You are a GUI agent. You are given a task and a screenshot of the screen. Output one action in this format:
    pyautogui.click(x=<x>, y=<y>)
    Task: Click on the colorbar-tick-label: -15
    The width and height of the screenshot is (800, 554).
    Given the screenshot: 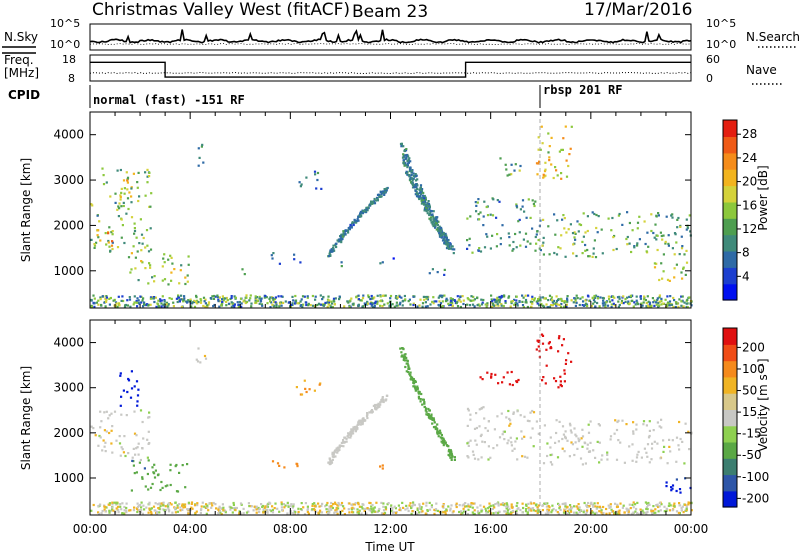 What is the action you would take?
    pyautogui.click(x=752, y=434)
    